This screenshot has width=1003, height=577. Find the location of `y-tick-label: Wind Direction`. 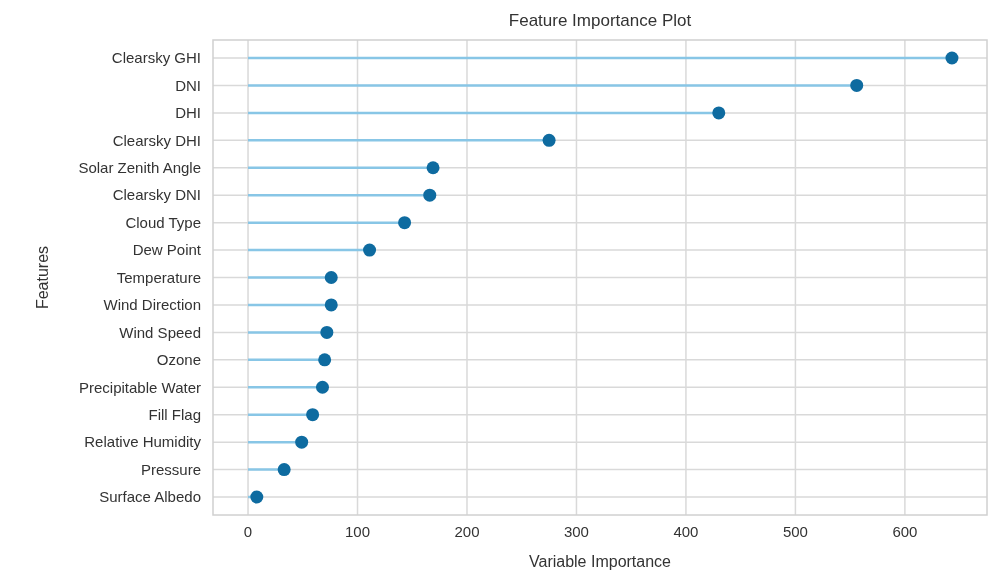

y-tick-label: Wind Direction is located at coordinates (152, 305).